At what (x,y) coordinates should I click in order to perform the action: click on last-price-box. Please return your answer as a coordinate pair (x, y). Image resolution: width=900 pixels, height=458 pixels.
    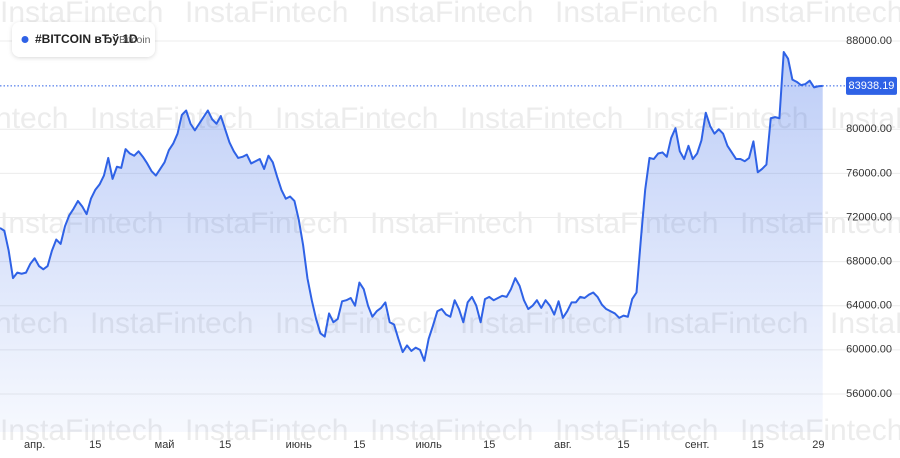
    Looking at the image, I should click on (871, 85).